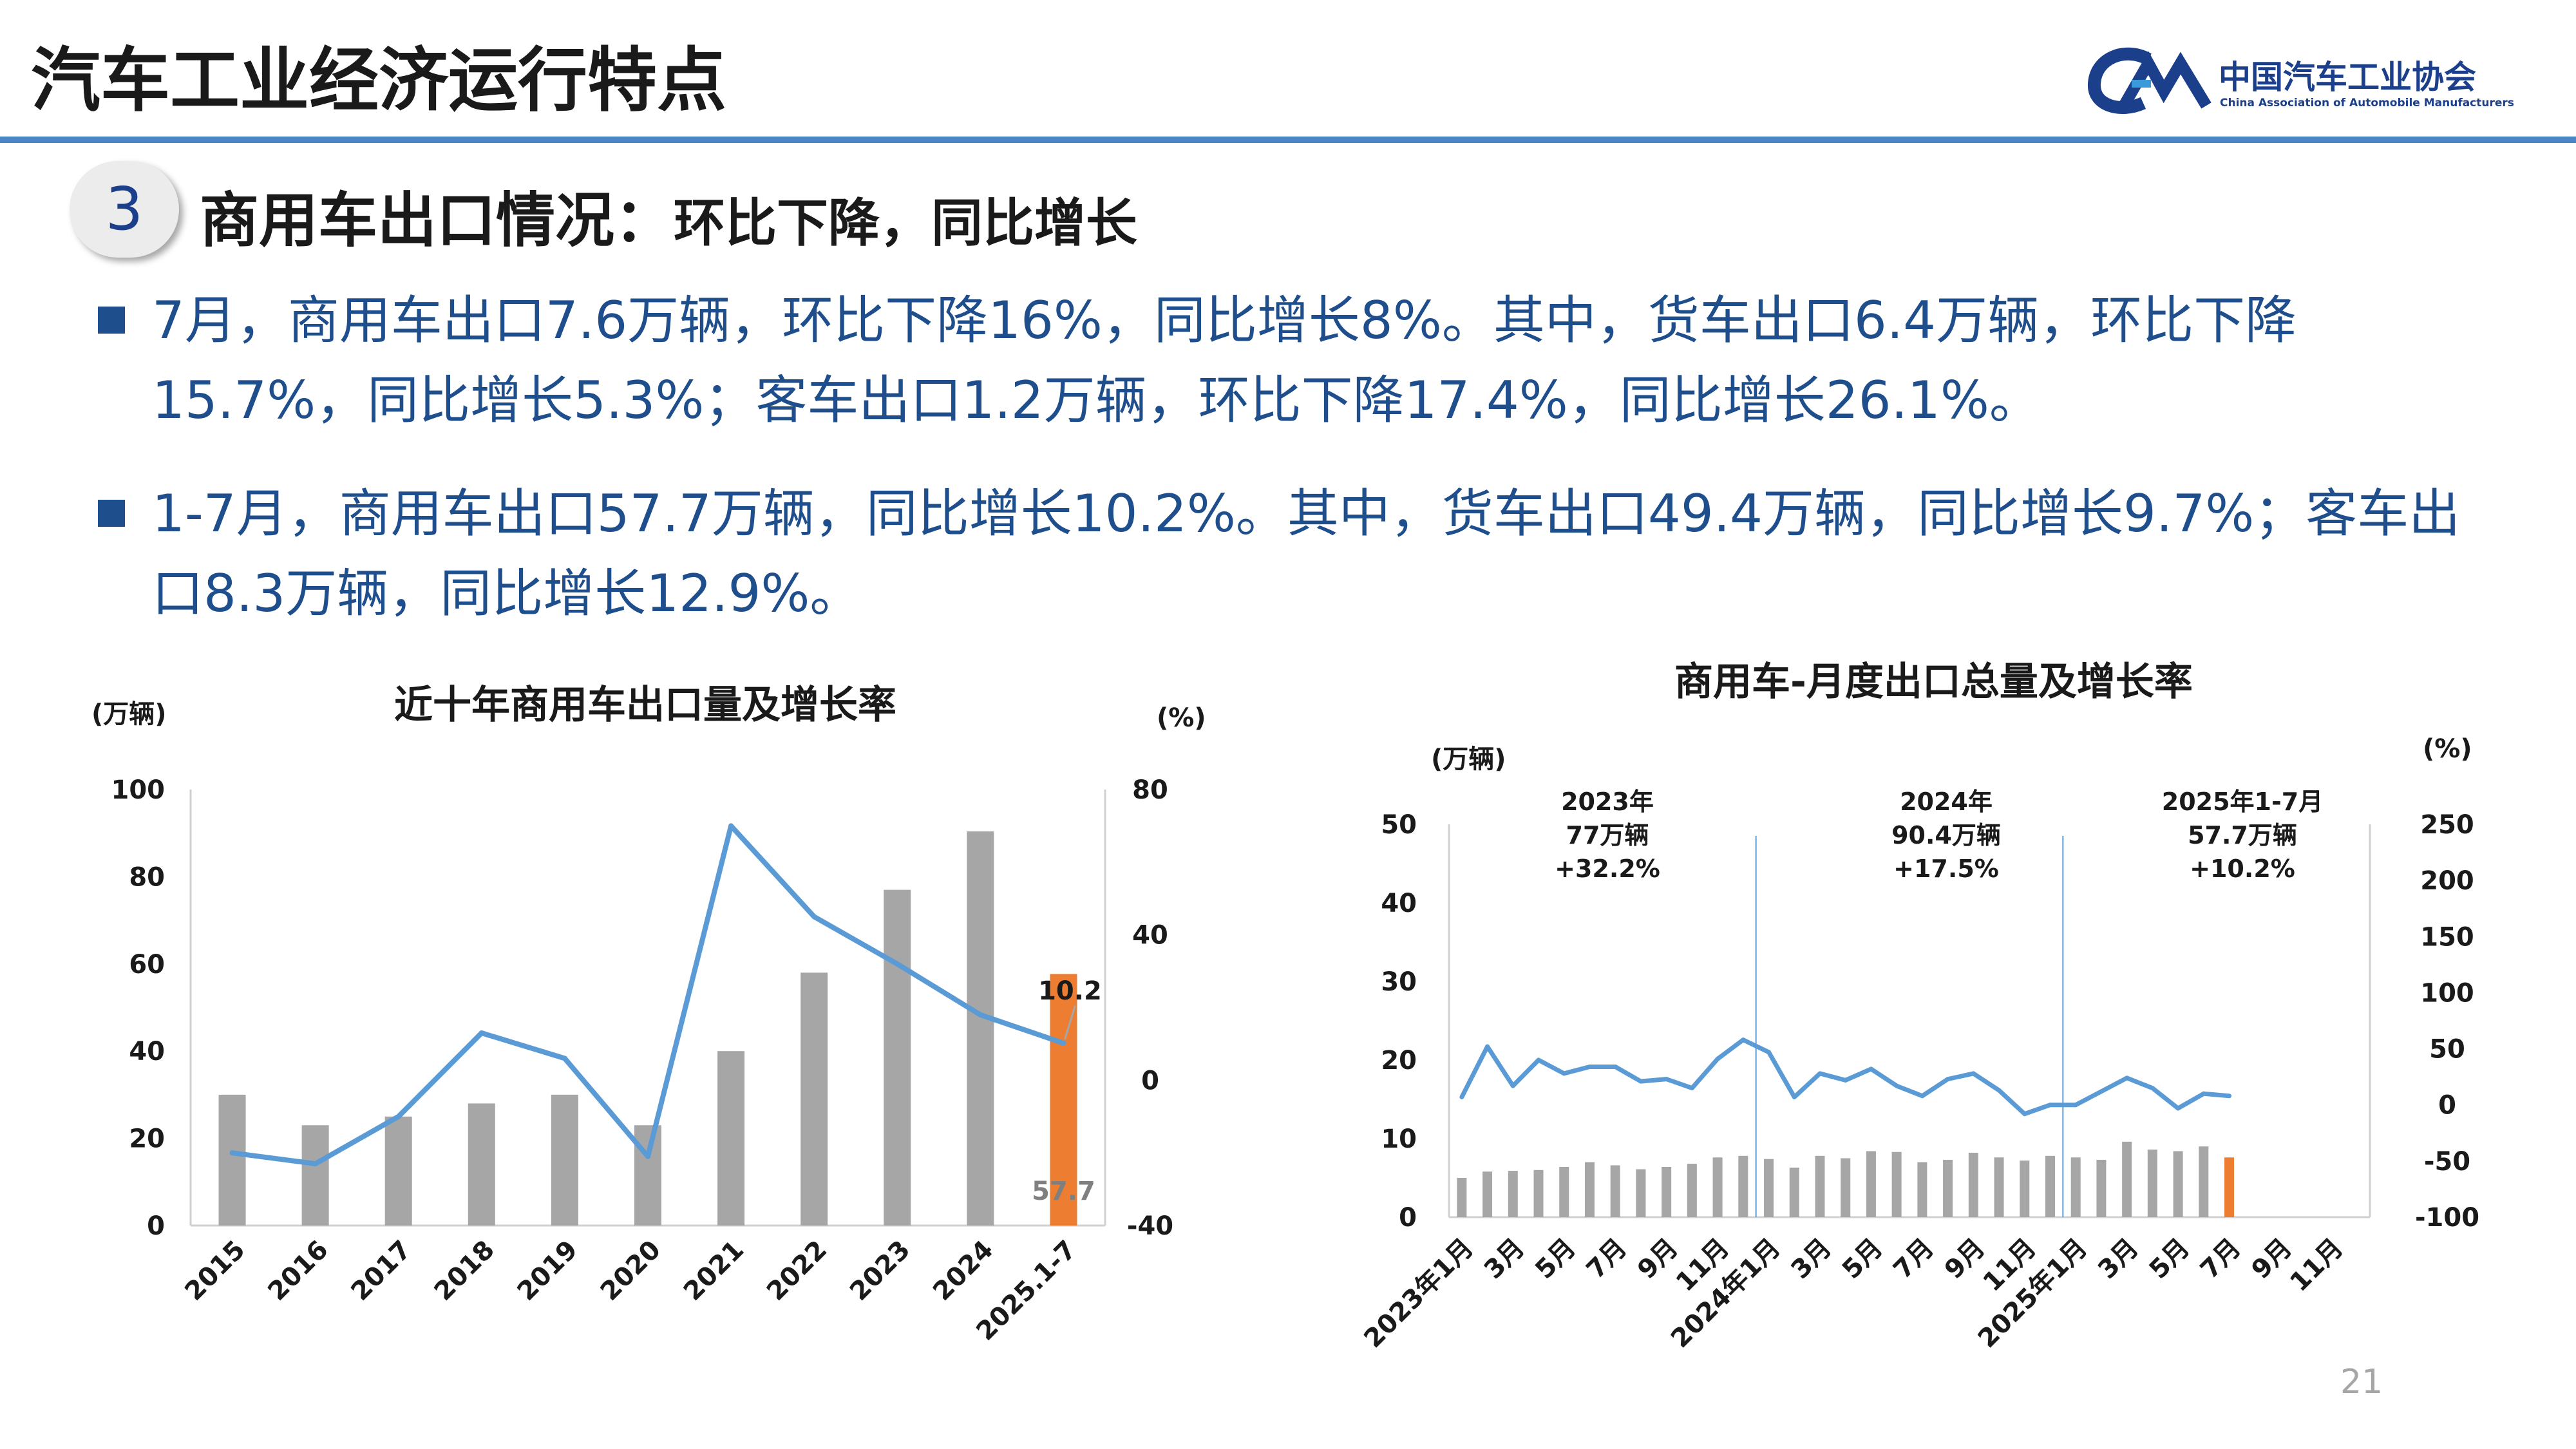  What do you see at coordinates (1150, 936) in the screenshot?
I see `chart1-y2-tick: 40` at bounding box center [1150, 936].